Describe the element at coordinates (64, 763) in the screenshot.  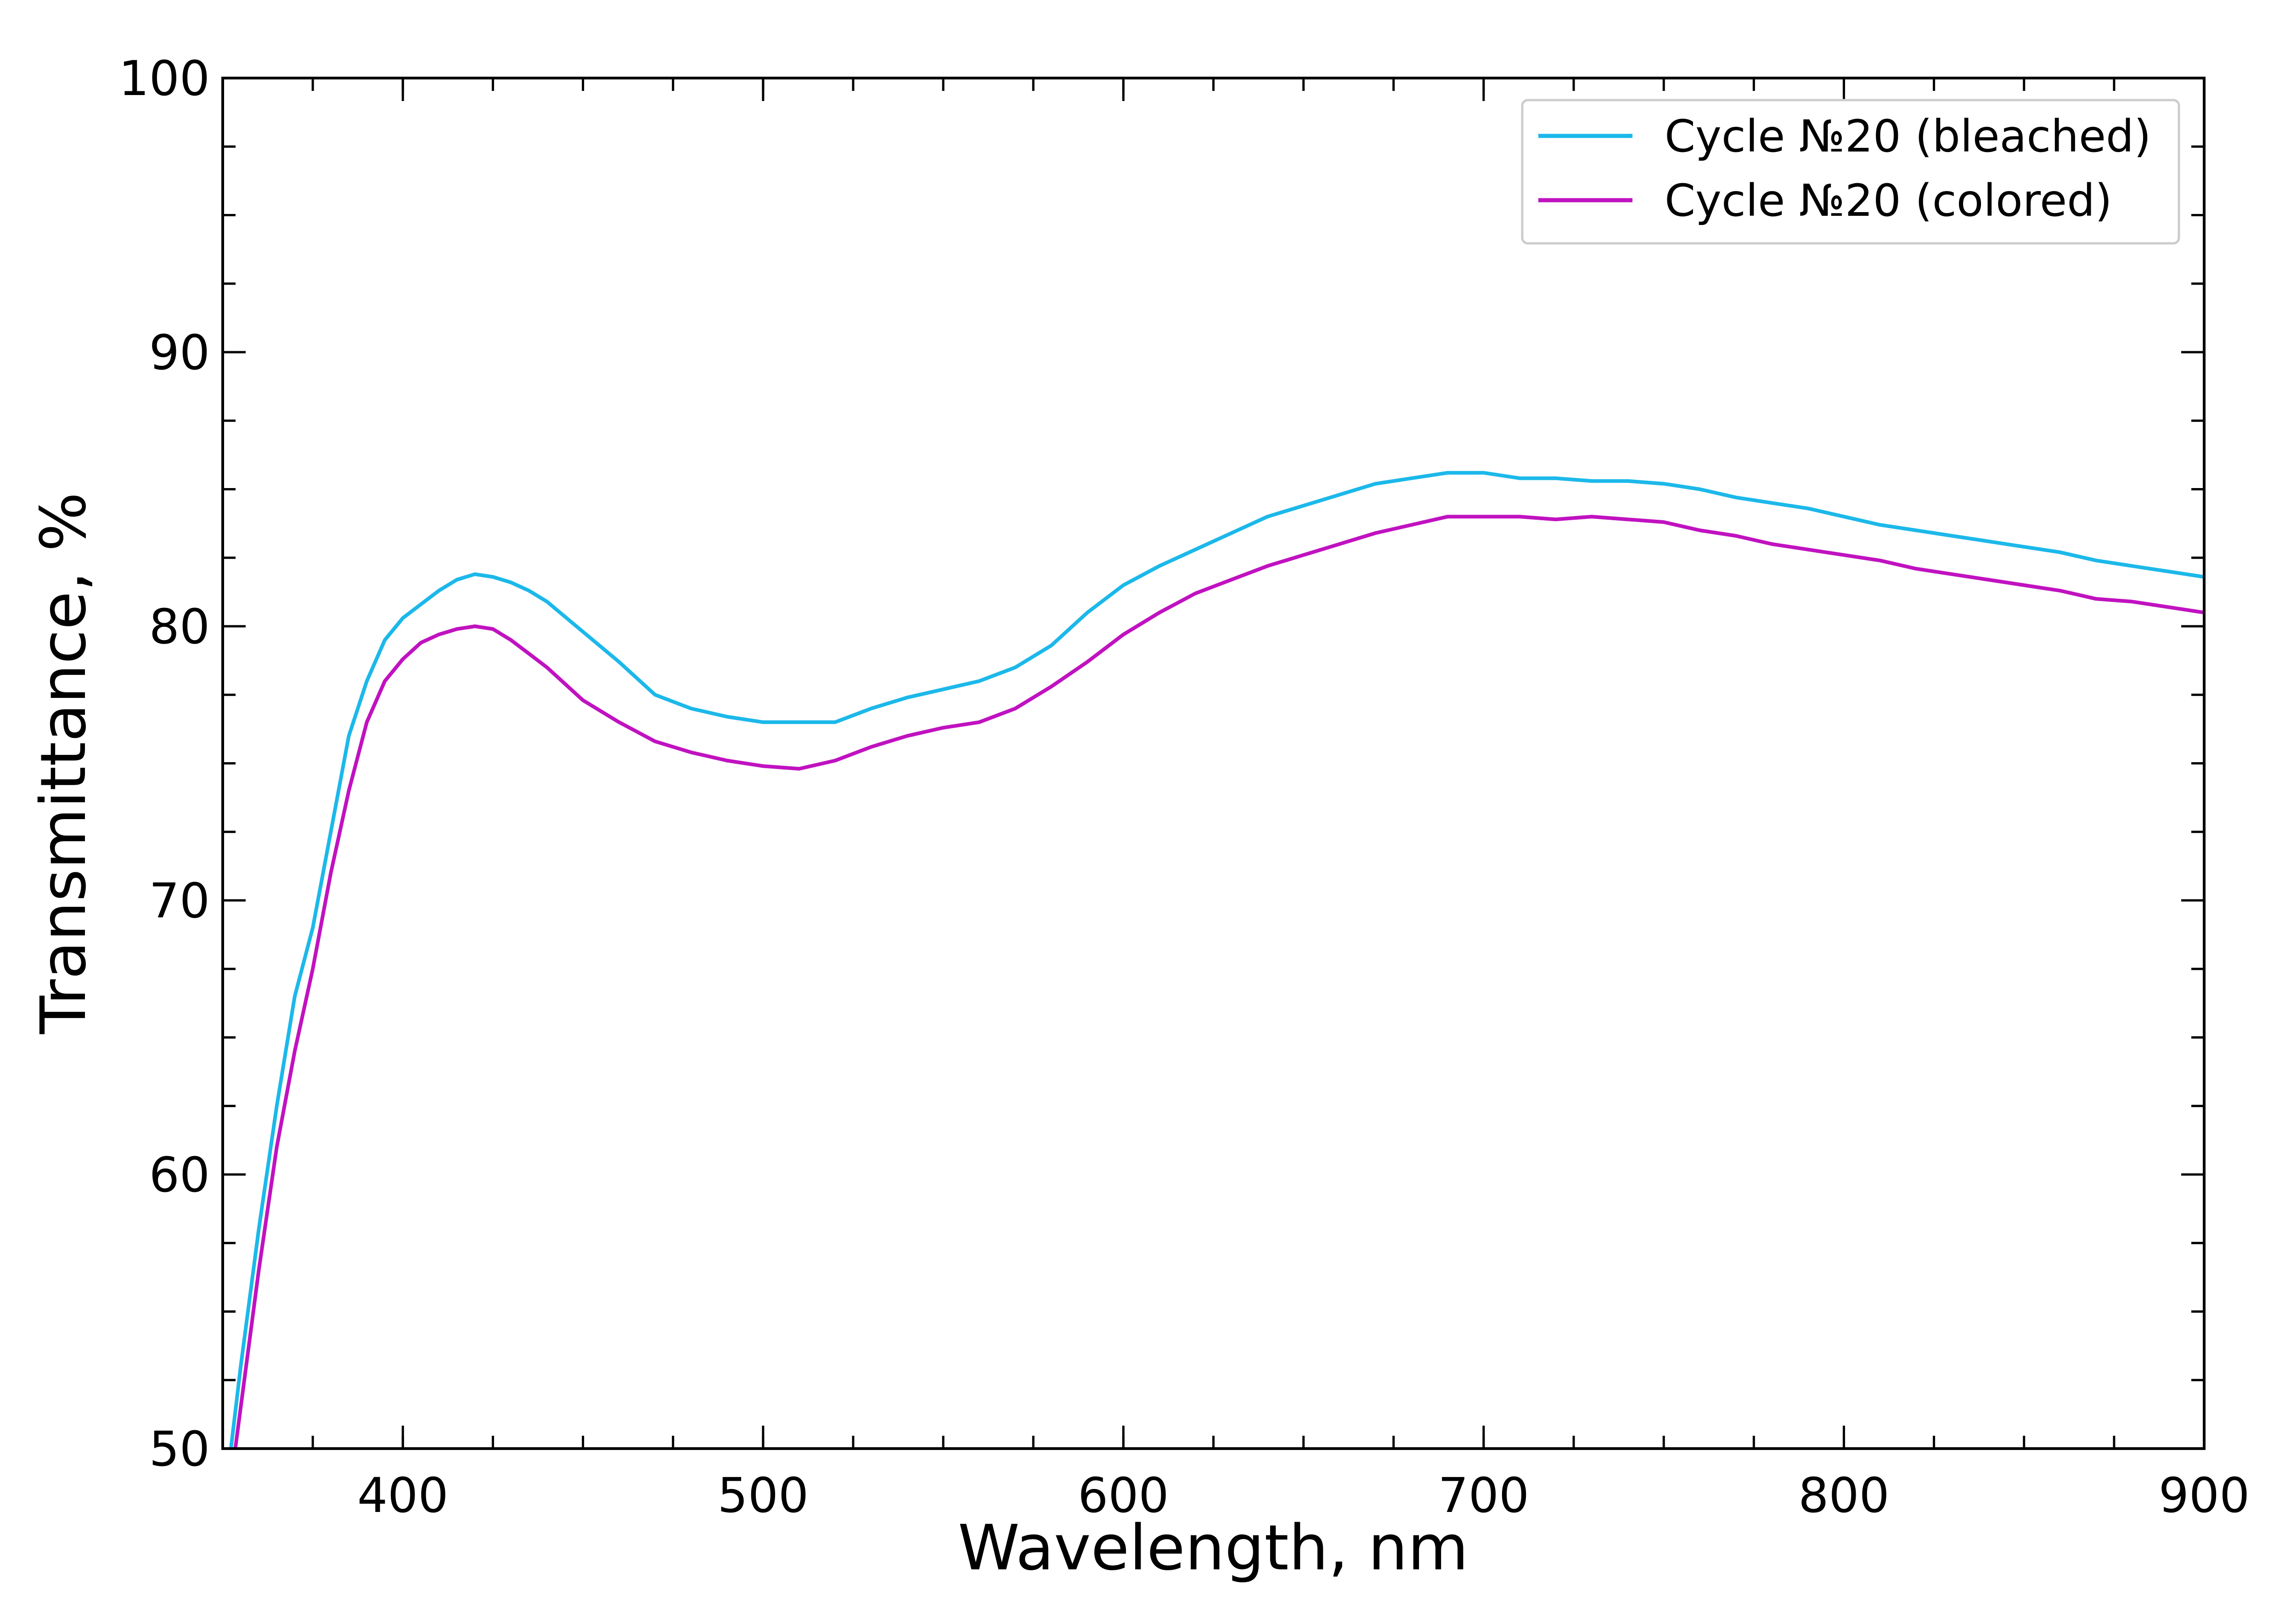
I see `y-axis-label: Transmittance, %` at that location.